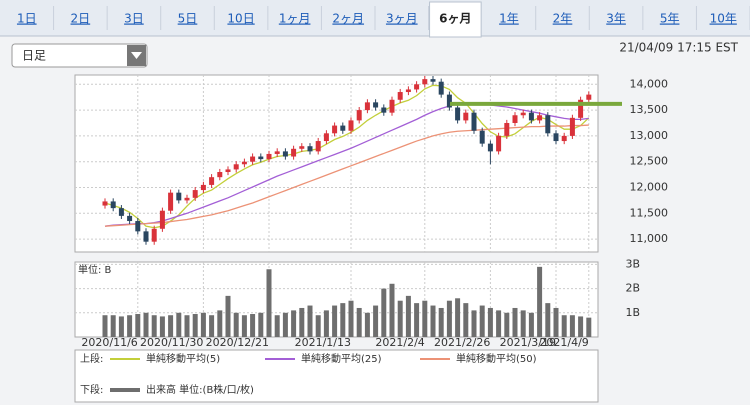 This screenshot has width=750, height=405. Describe the element at coordinates (496, 358) in the screenshot. I see `legend-label: 単純移動平均(50)` at that location.